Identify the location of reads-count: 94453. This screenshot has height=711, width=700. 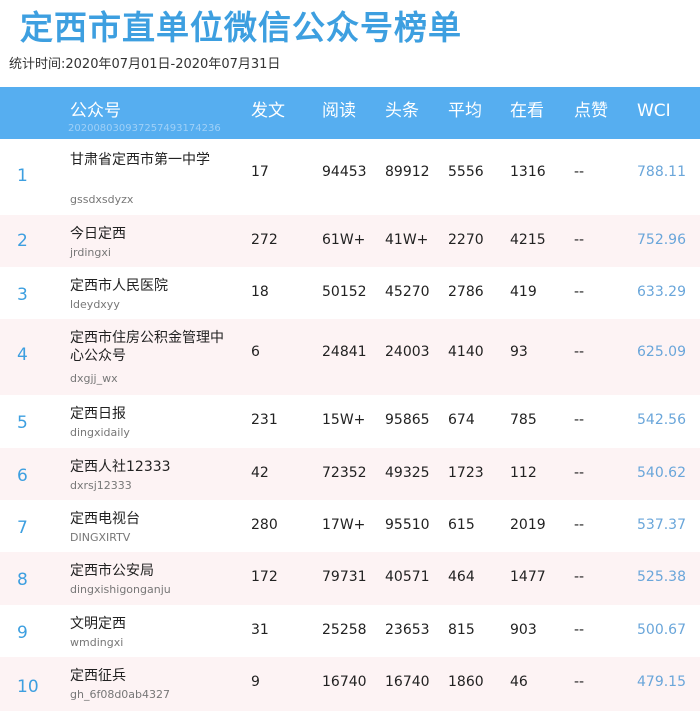
(344, 172).